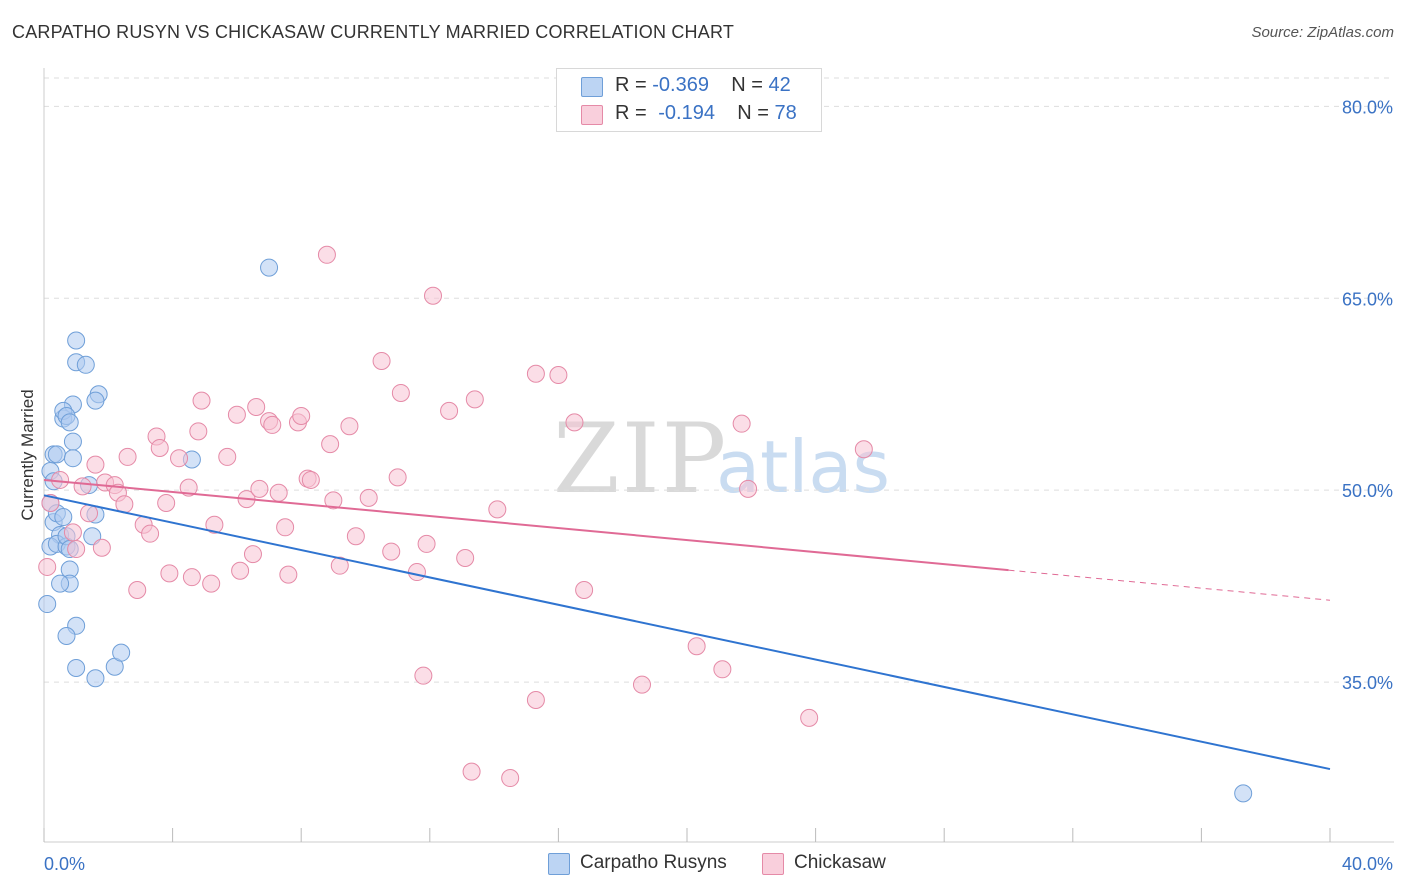 The width and height of the screenshot is (1406, 892). Describe the element at coordinates (1169, 585) in the screenshot. I see `trend-line-extension` at that location.